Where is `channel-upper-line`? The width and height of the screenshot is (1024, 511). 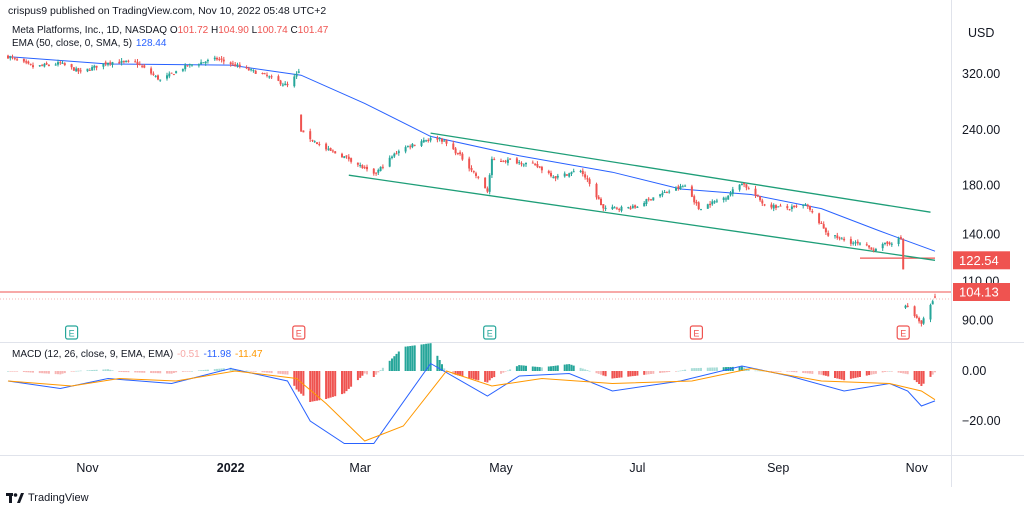
channel-upper-line is located at coordinates (680, 172).